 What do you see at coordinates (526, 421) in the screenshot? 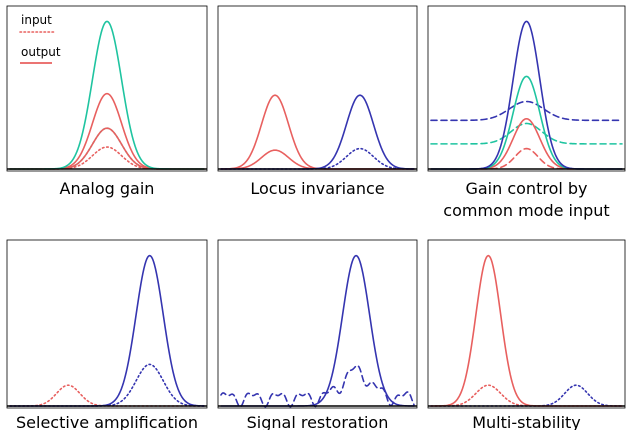
I see `panel-caption: Multi-stability` at bounding box center [526, 421].